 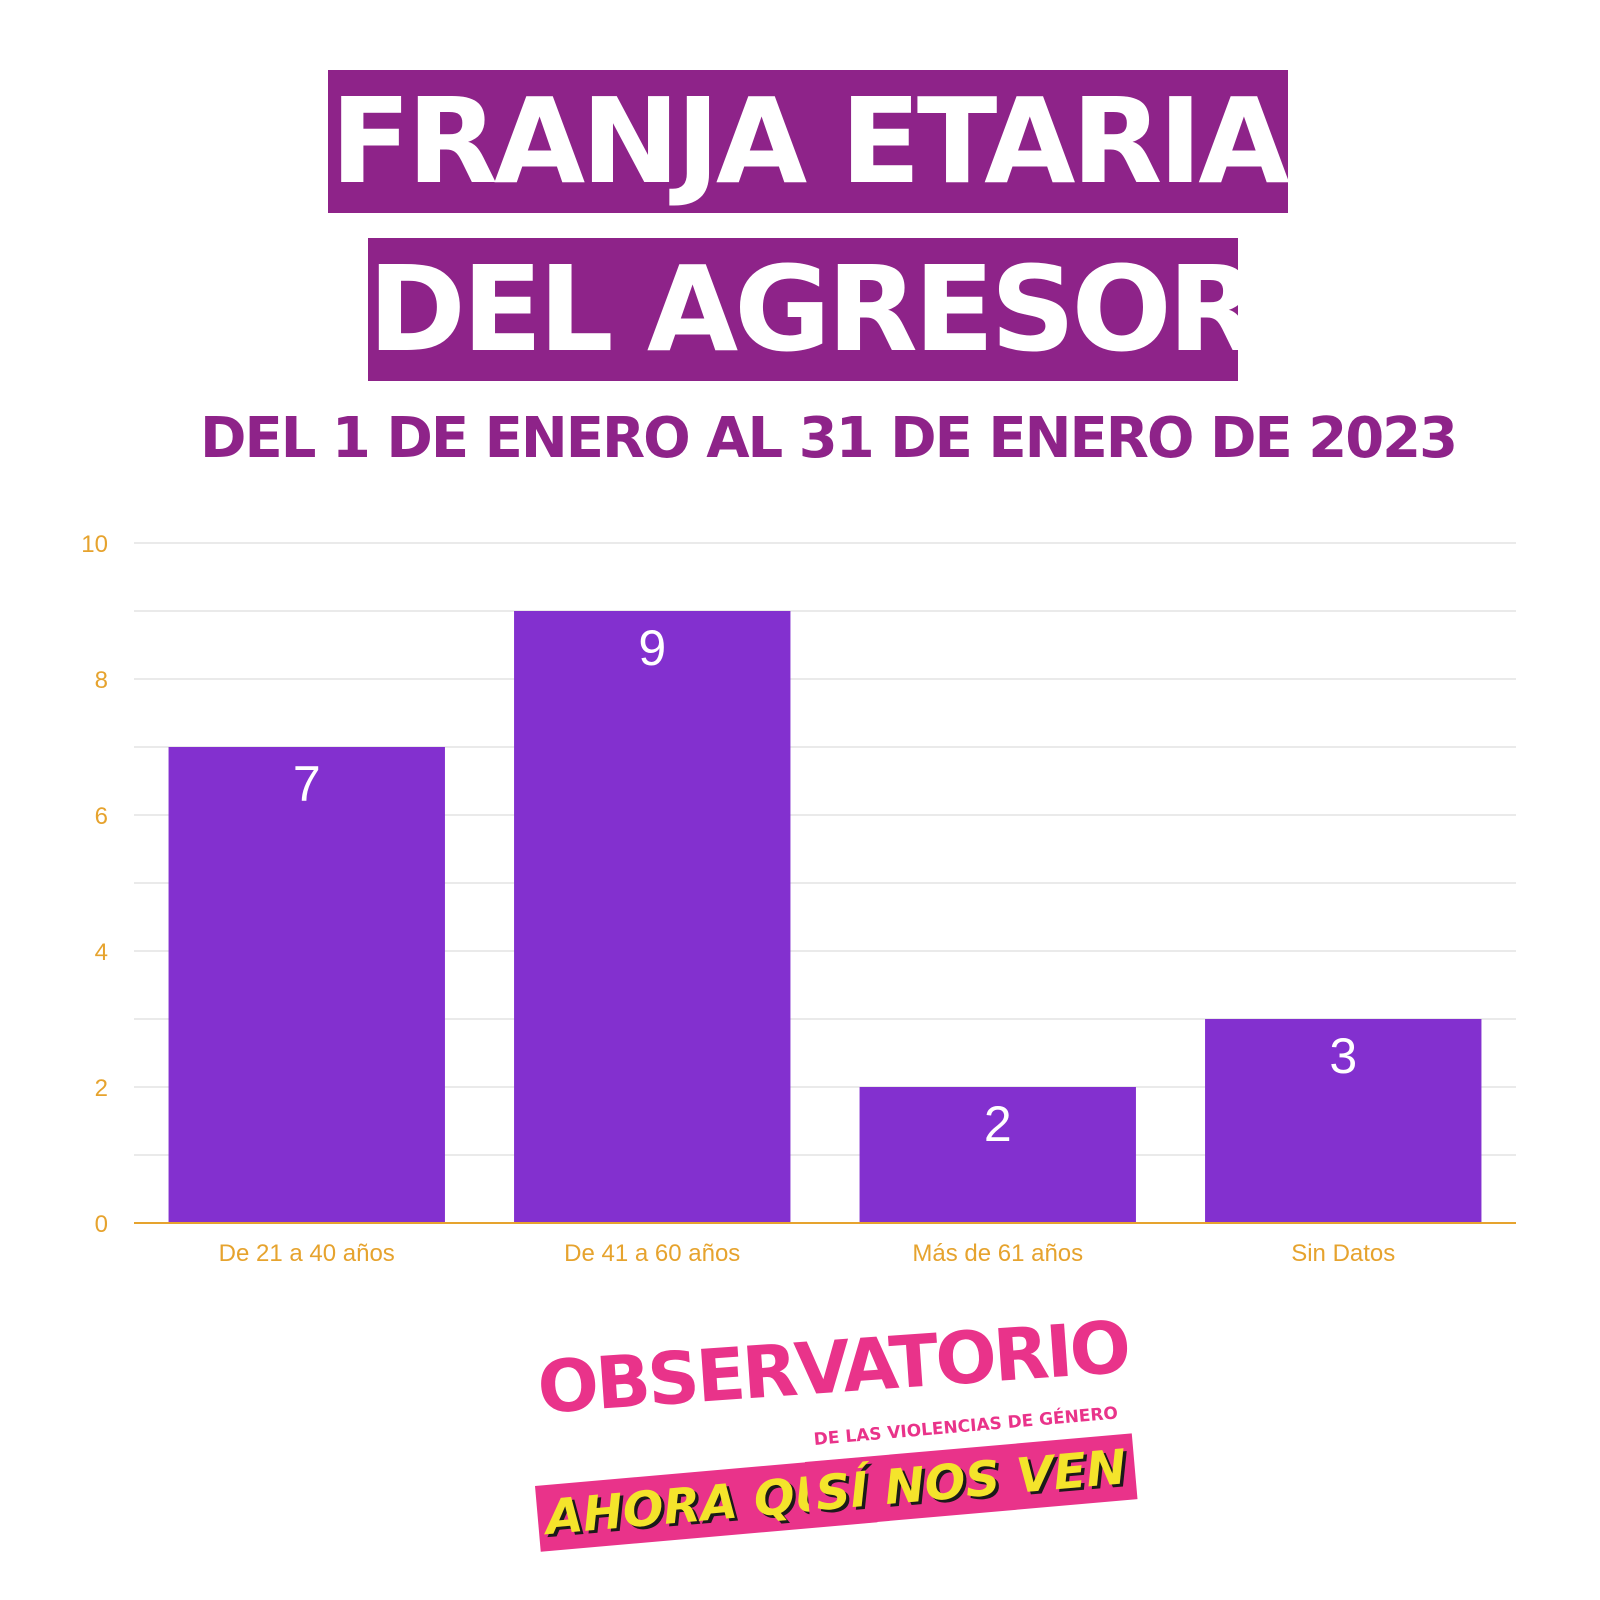 I want to click on chart-subtitle: DEL 1 DE ENERO AL 31 DE ENERO DE 2023, so click(x=829, y=438).